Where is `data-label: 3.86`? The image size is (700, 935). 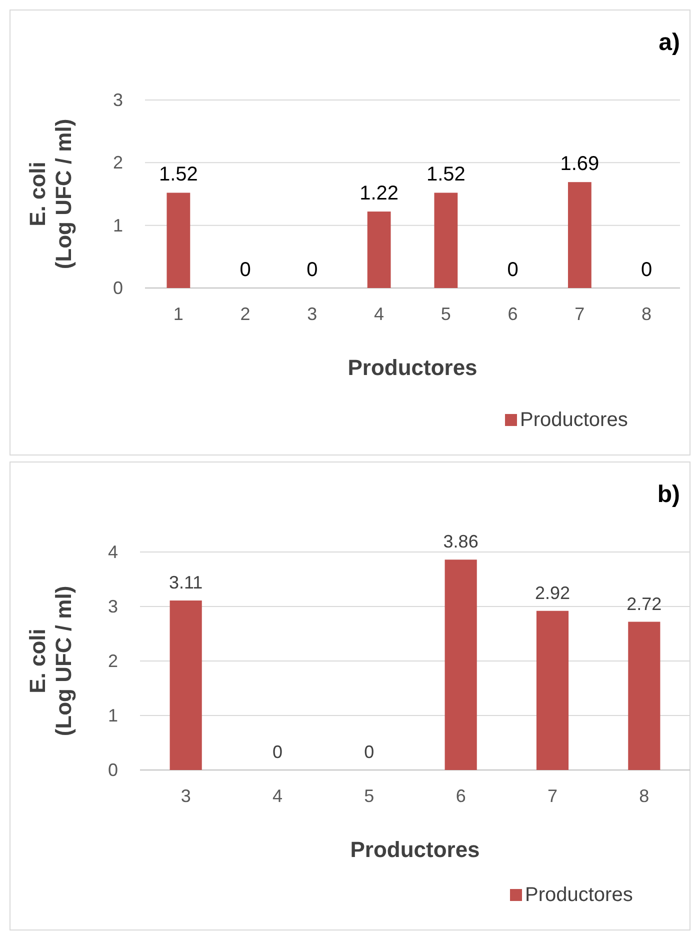
data-label: 3.86 is located at coordinates (460, 542).